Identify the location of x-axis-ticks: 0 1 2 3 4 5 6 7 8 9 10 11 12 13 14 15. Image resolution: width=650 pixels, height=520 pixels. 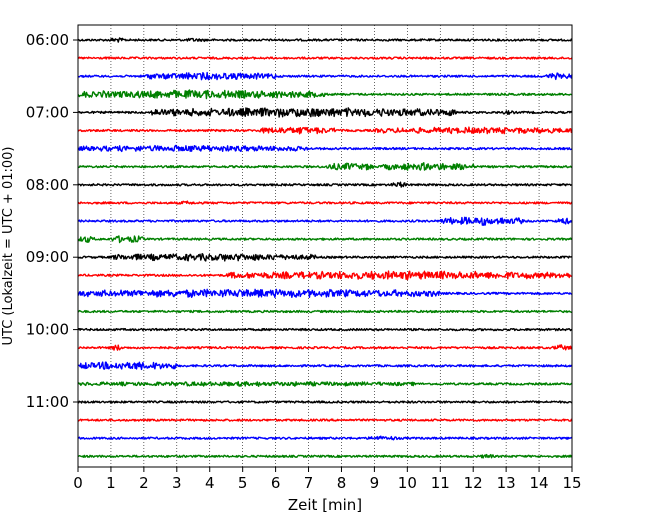
(327, 479).